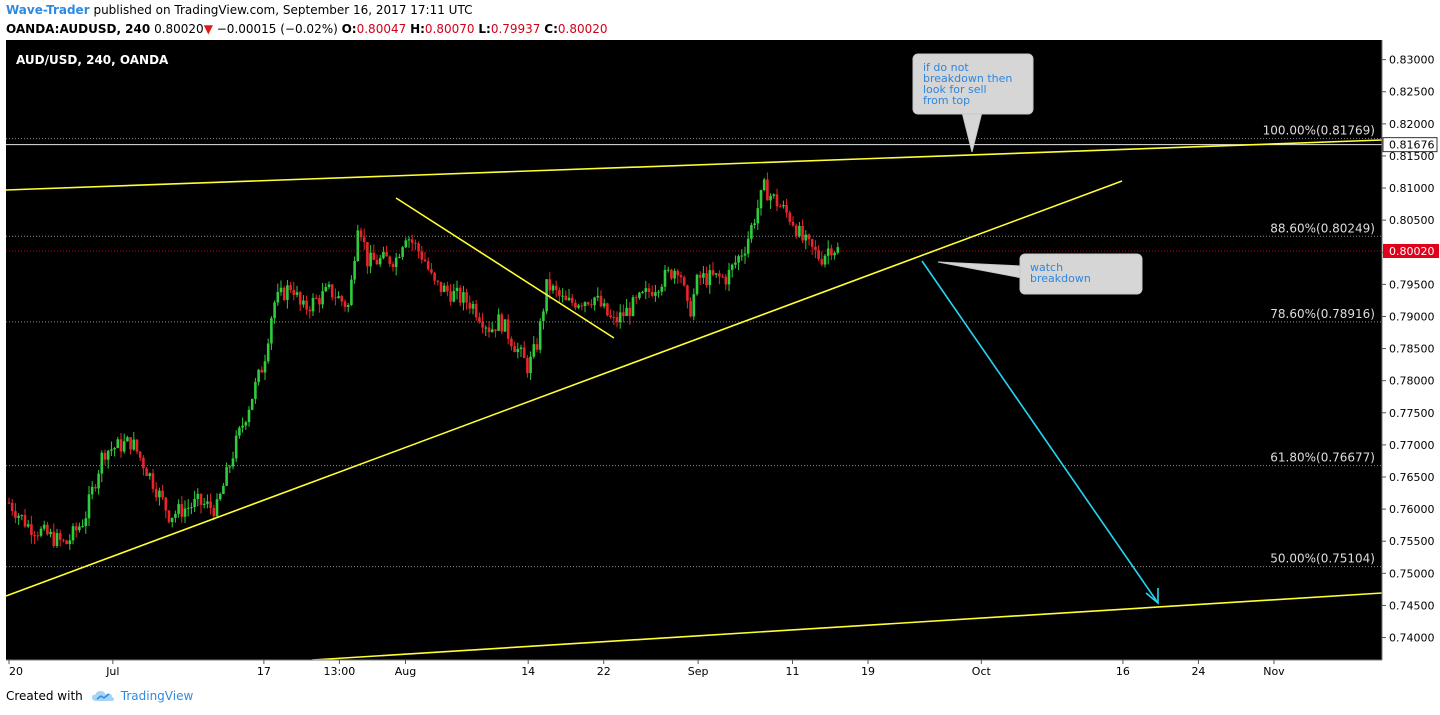 This screenshot has height=715, width=1440. What do you see at coordinates (340, 671) in the screenshot?
I see `x-tick-label: 13:00` at bounding box center [340, 671].